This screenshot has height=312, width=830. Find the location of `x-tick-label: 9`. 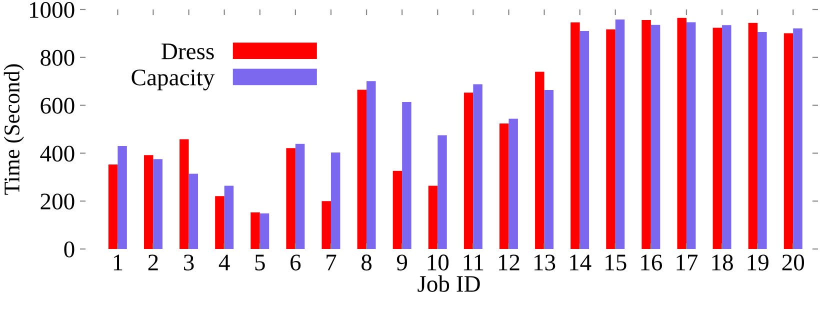

x-tick-label: 9 is located at coordinates (402, 262).